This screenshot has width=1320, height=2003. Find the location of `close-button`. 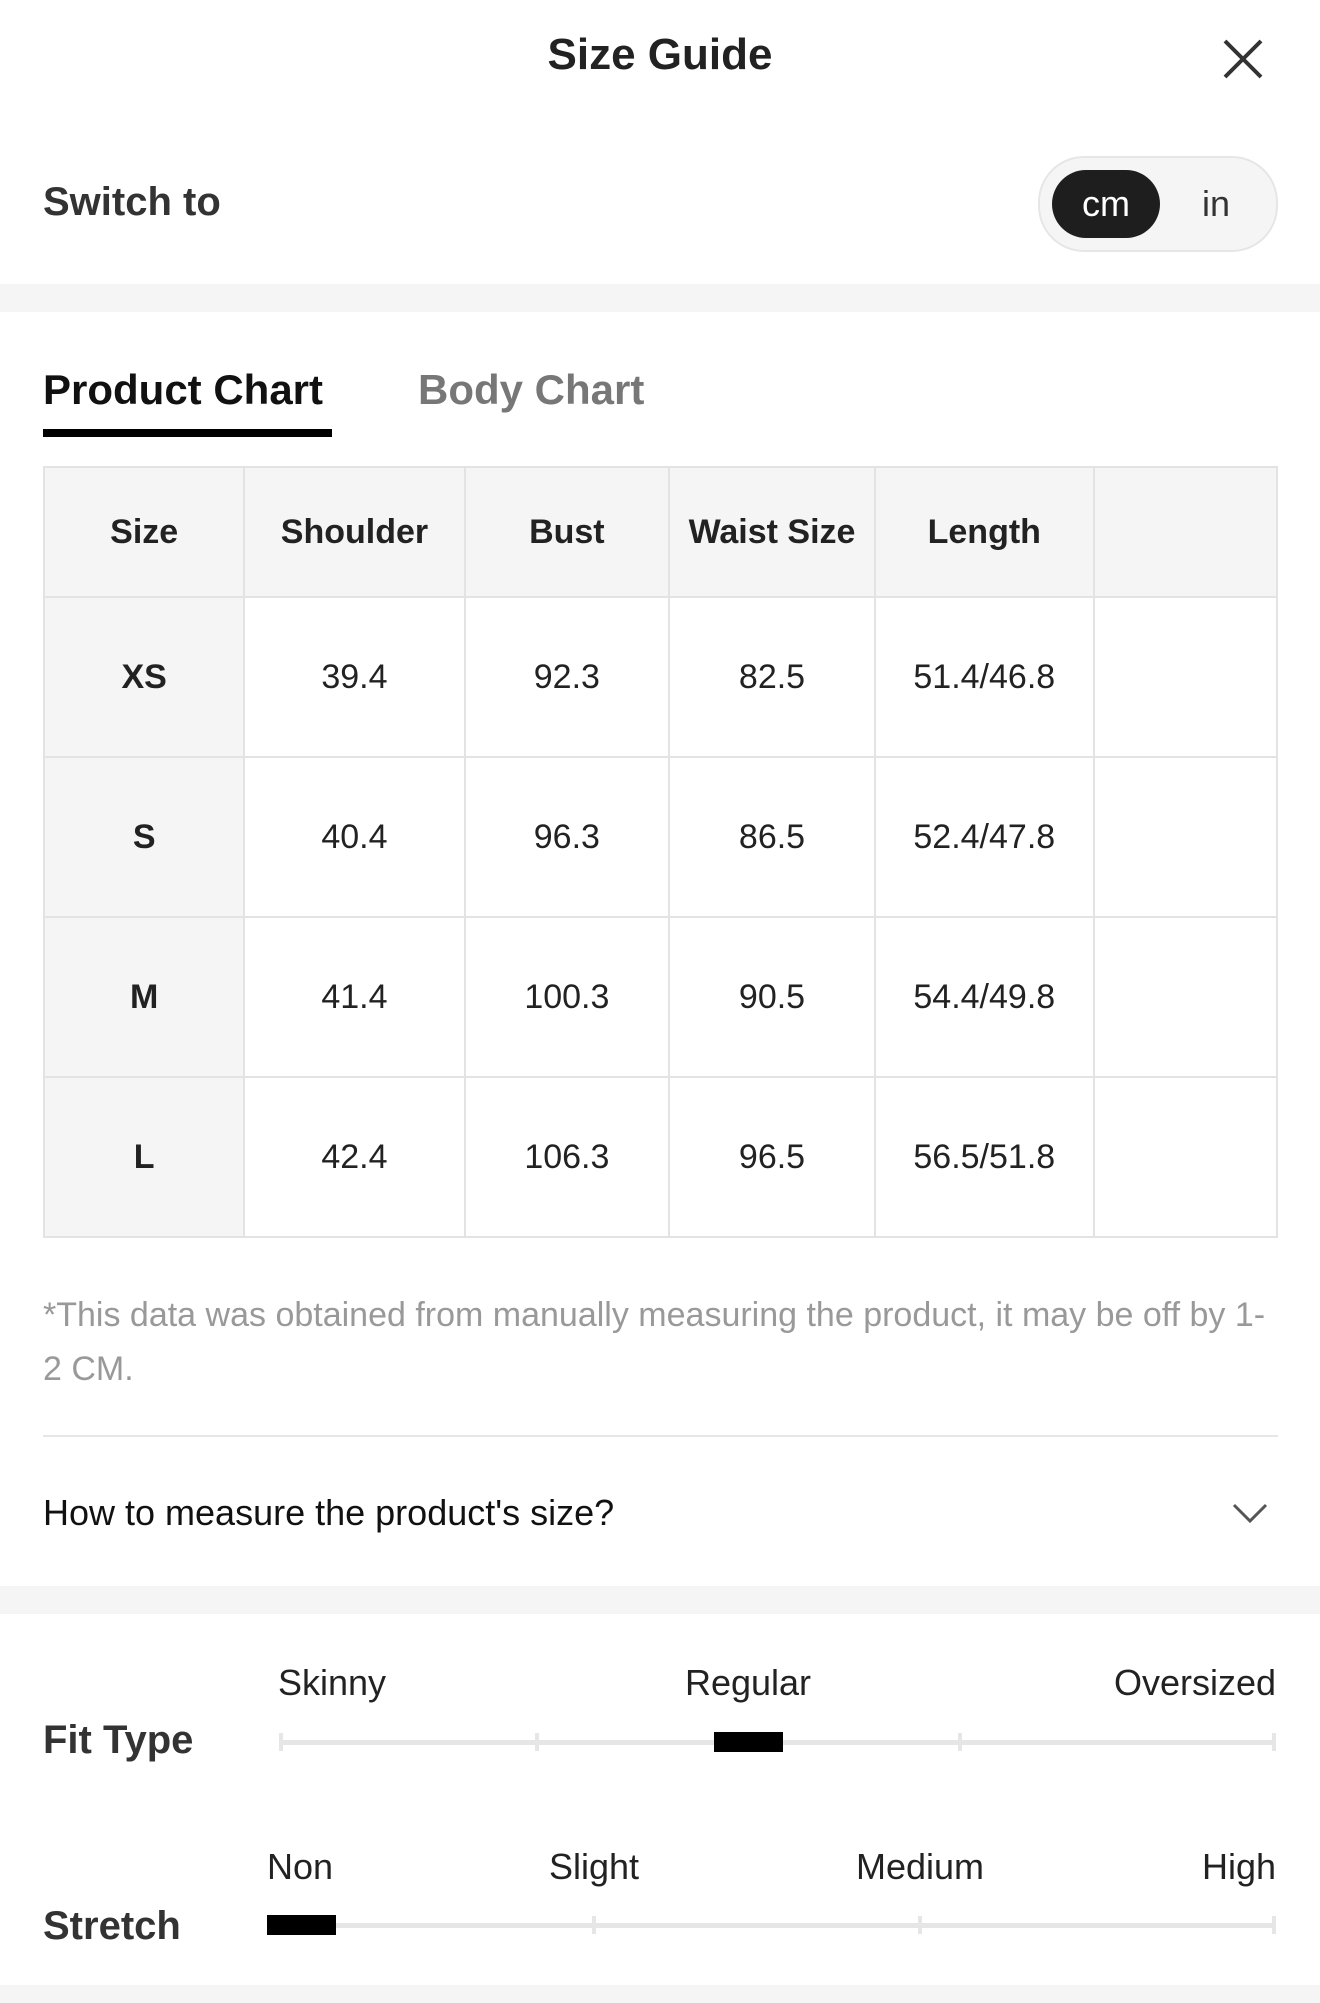

close-button is located at coordinates (1243, 59).